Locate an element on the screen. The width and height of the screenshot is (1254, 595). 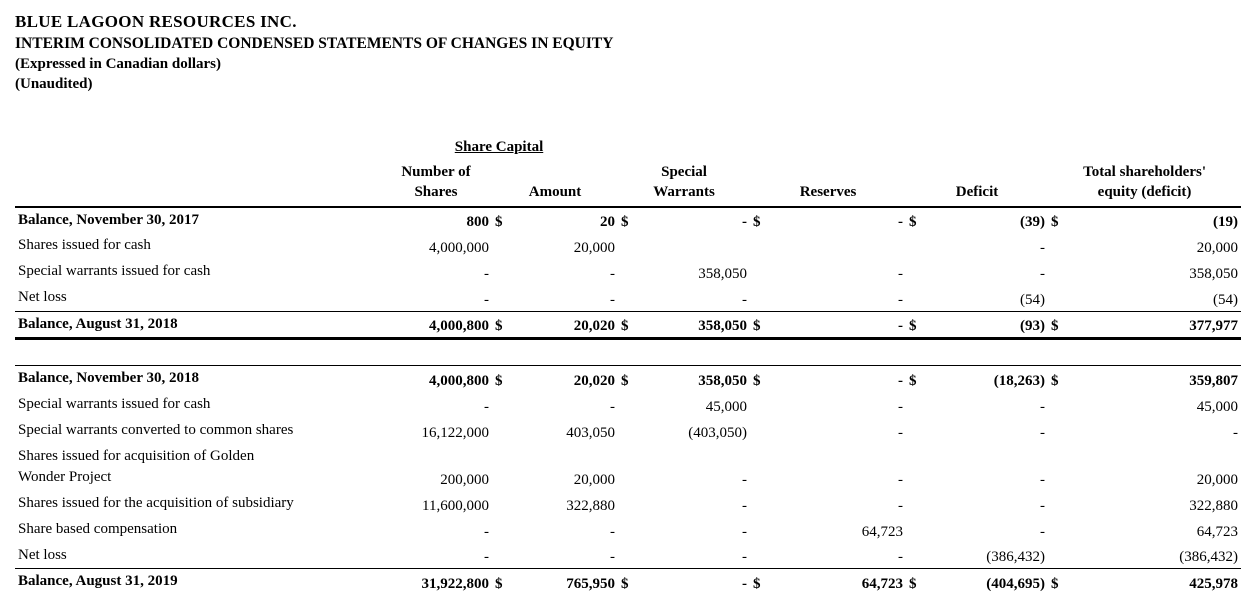
column-header-deficit: Deficit is located at coordinates (977, 184).